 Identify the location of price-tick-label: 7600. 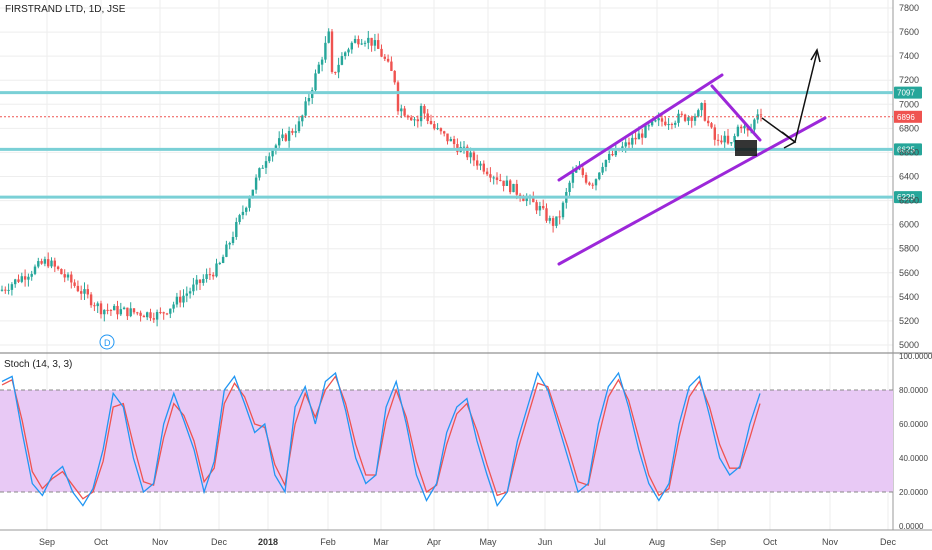
(909, 32).